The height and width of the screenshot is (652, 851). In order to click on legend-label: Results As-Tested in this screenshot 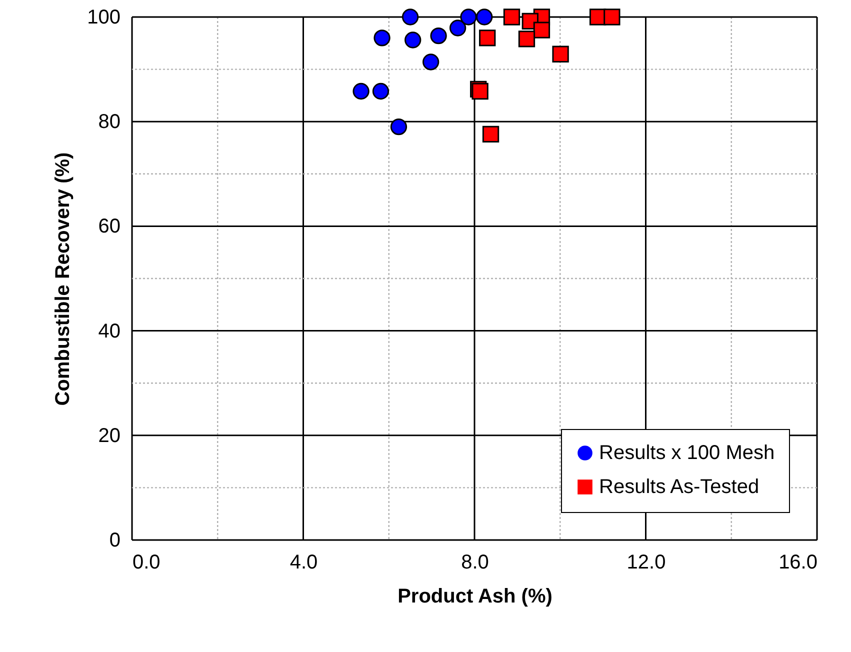, I will do `click(679, 487)`.